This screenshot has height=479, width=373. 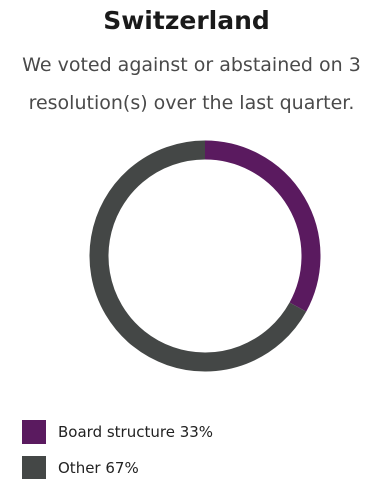 I want to click on legend-item-board-structure: Board structure 33%, so click(x=117, y=432).